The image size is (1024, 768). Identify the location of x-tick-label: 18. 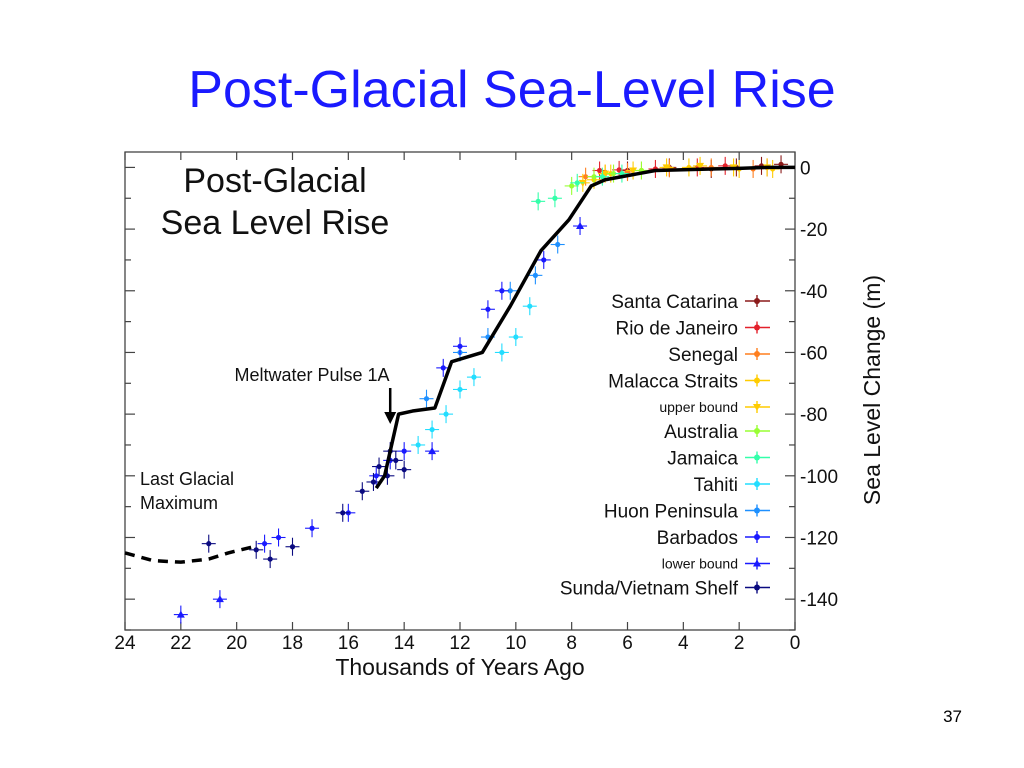
(292, 643).